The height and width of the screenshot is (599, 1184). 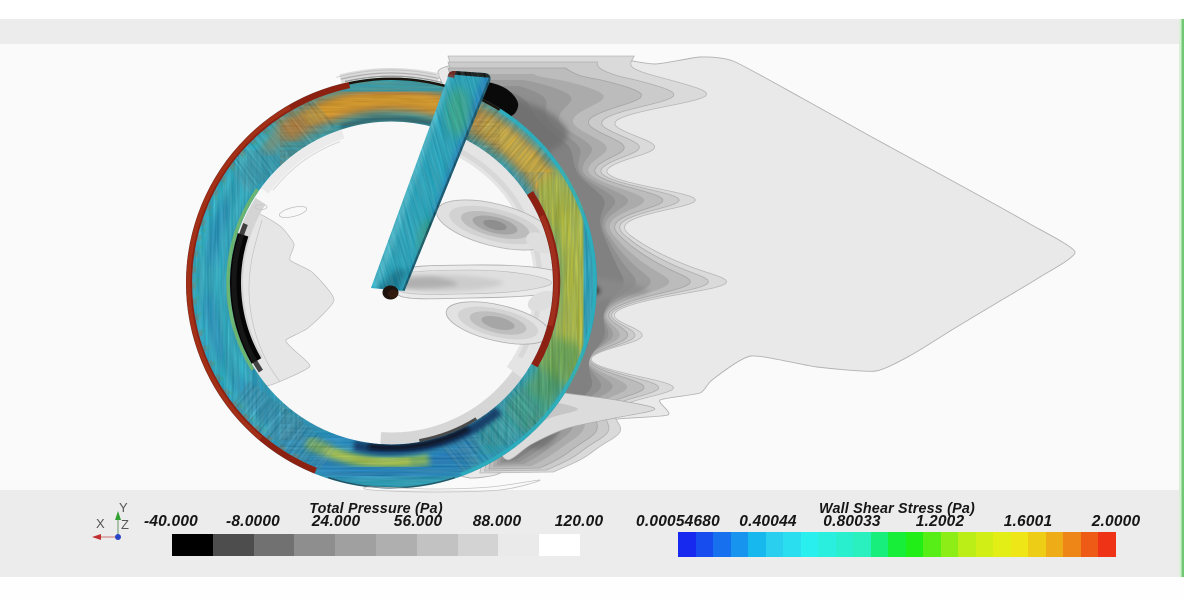 I want to click on svg-text: Z, so click(x=125, y=524).